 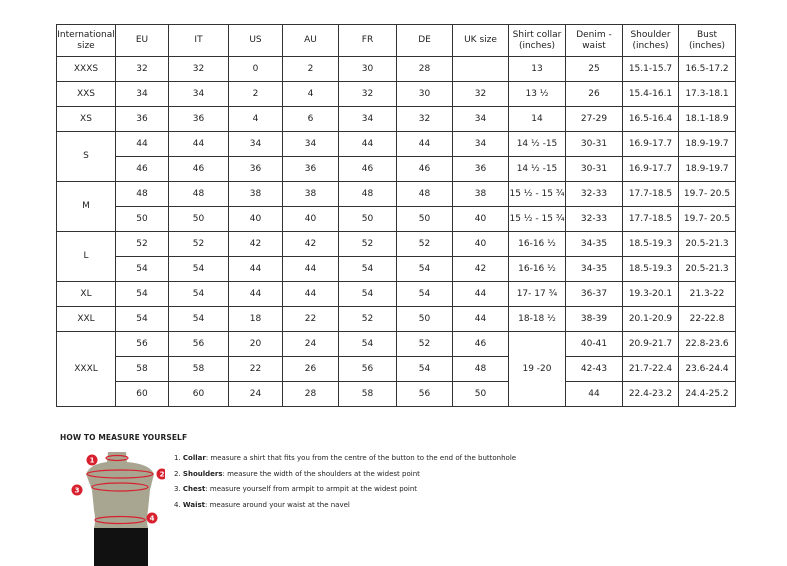 I want to click on table-cell: 15 ½ - 15 ¾, so click(x=537, y=219).